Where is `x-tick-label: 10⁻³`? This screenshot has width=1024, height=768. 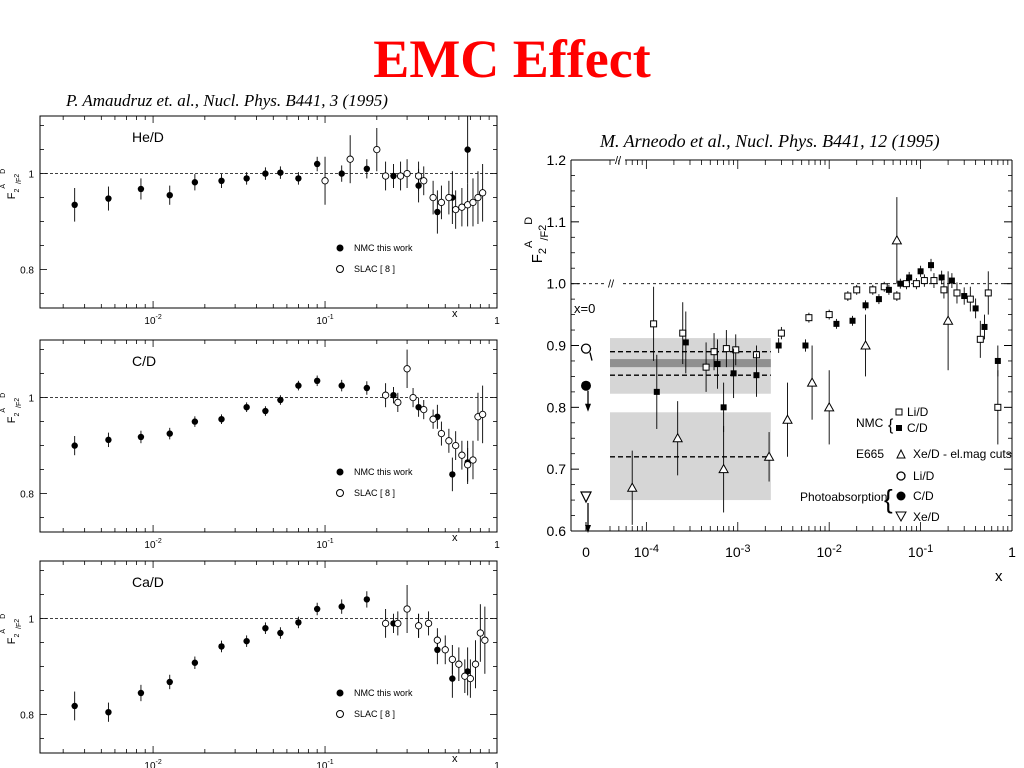
x-tick-label: 10⁻³ is located at coordinates (737, 551).